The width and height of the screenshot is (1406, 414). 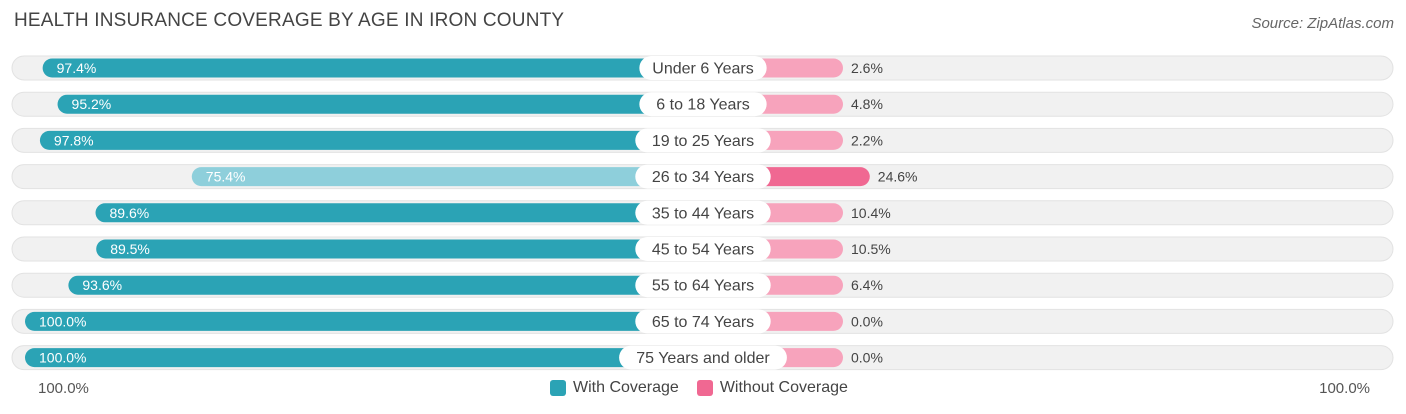 I want to click on source-label: Source: ZipAtlas.com, so click(x=1322, y=23).